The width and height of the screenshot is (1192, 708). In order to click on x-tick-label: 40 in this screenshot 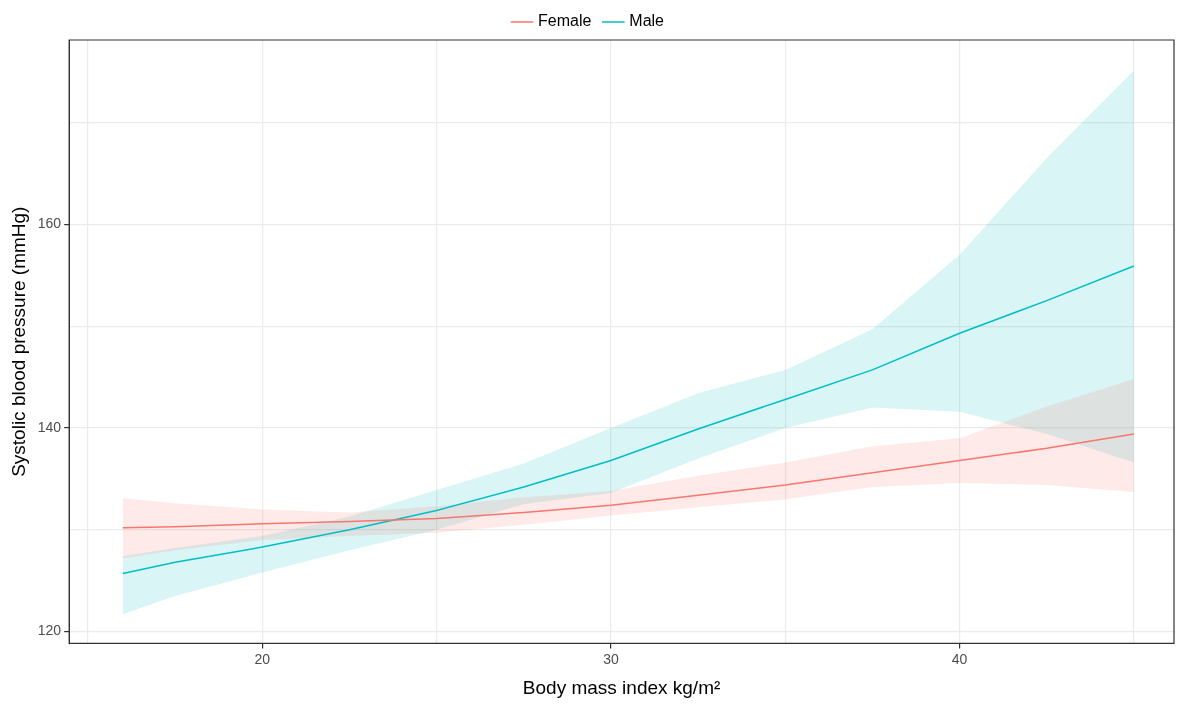, I will do `click(959, 658)`.